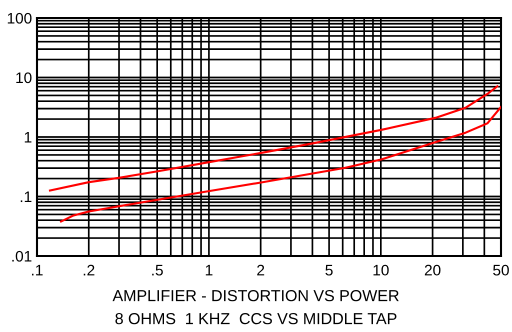 The image size is (512, 332). What do you see at coordinates (329, 270) in the screenshot?
I see `x-tick-label: 5` at bounding box center [329, 270].